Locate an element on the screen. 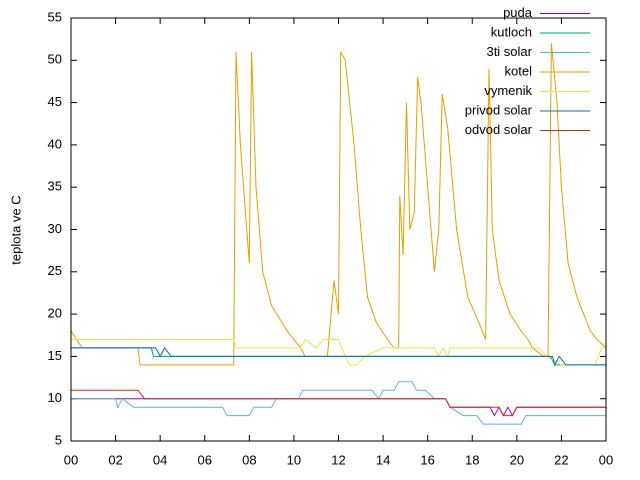  y-tick-label: 30 is located at coordinates (55, 228).